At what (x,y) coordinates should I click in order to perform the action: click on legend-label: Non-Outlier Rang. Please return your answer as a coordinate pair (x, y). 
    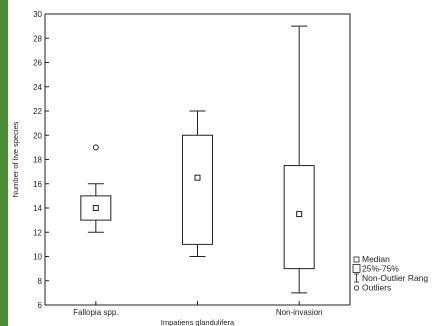
    Looking at the image, I should click on (395, 278).